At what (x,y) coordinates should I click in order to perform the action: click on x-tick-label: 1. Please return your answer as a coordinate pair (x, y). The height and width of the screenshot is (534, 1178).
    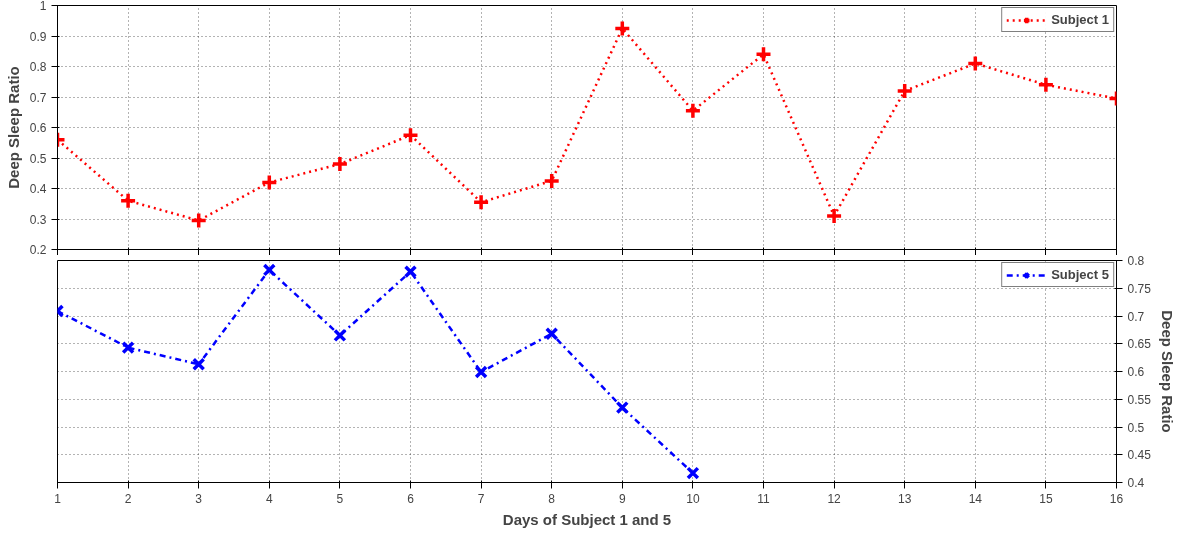
    Looking at the image, I should click on (58, 498).